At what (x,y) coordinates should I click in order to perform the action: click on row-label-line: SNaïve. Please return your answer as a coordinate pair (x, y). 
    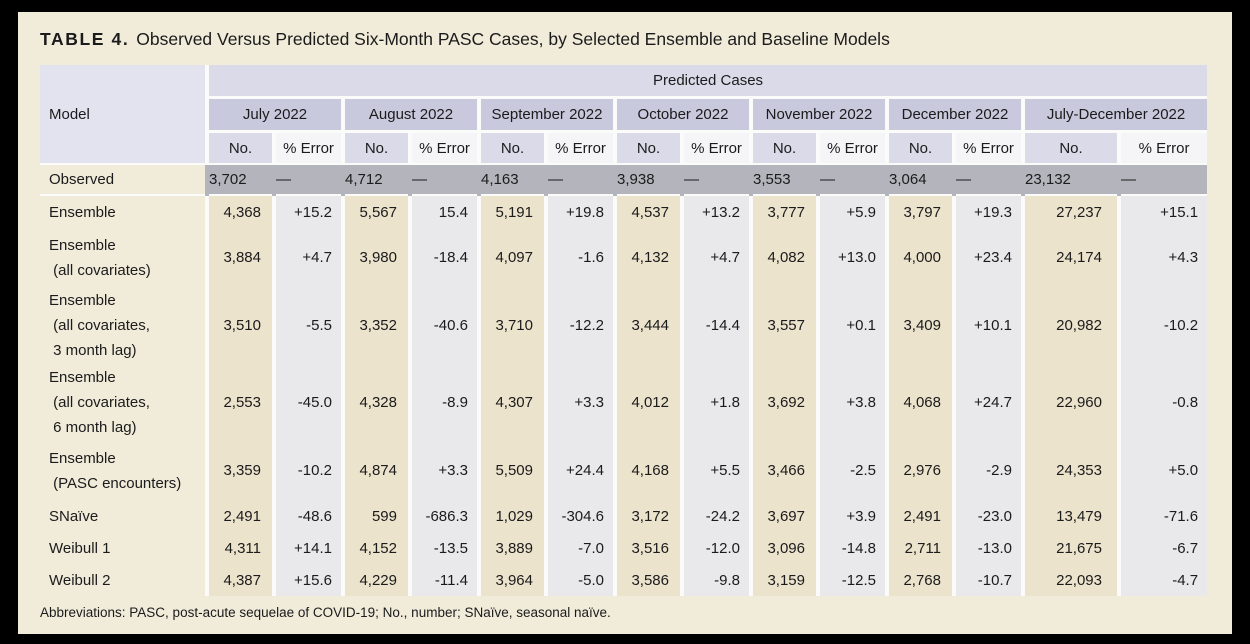
    Looking at the image, I should click on (74, 516).